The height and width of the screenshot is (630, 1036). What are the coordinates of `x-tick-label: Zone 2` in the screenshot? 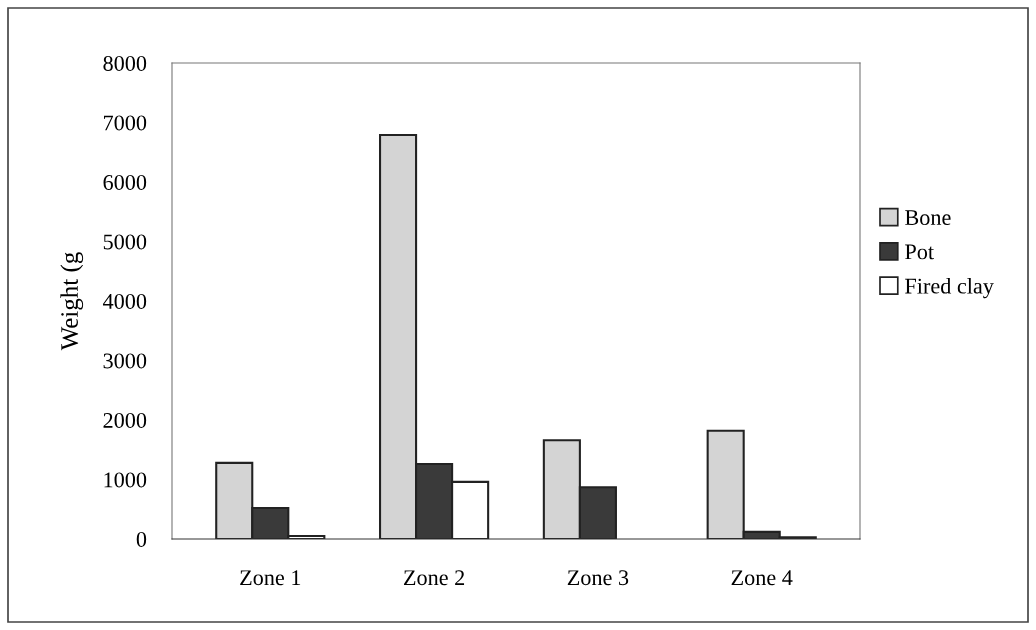 It's located at (434, 578).